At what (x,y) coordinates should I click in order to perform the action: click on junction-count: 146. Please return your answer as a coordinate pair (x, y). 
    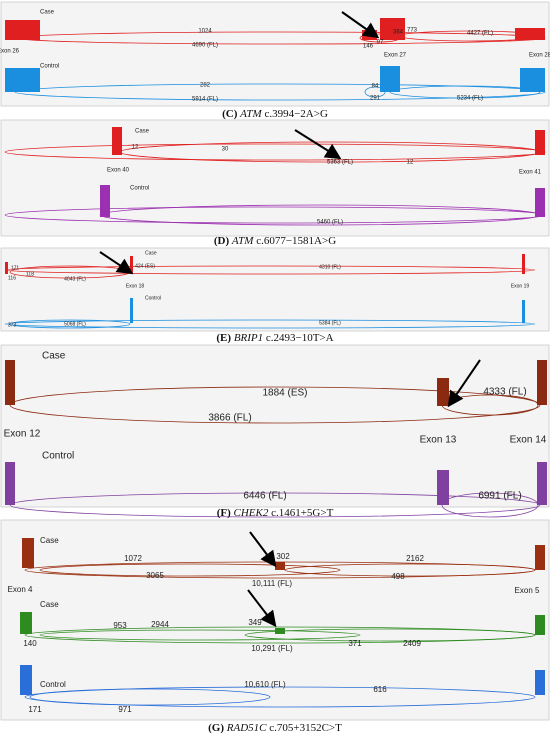
    Looking at the image, I should click on (368, 47).